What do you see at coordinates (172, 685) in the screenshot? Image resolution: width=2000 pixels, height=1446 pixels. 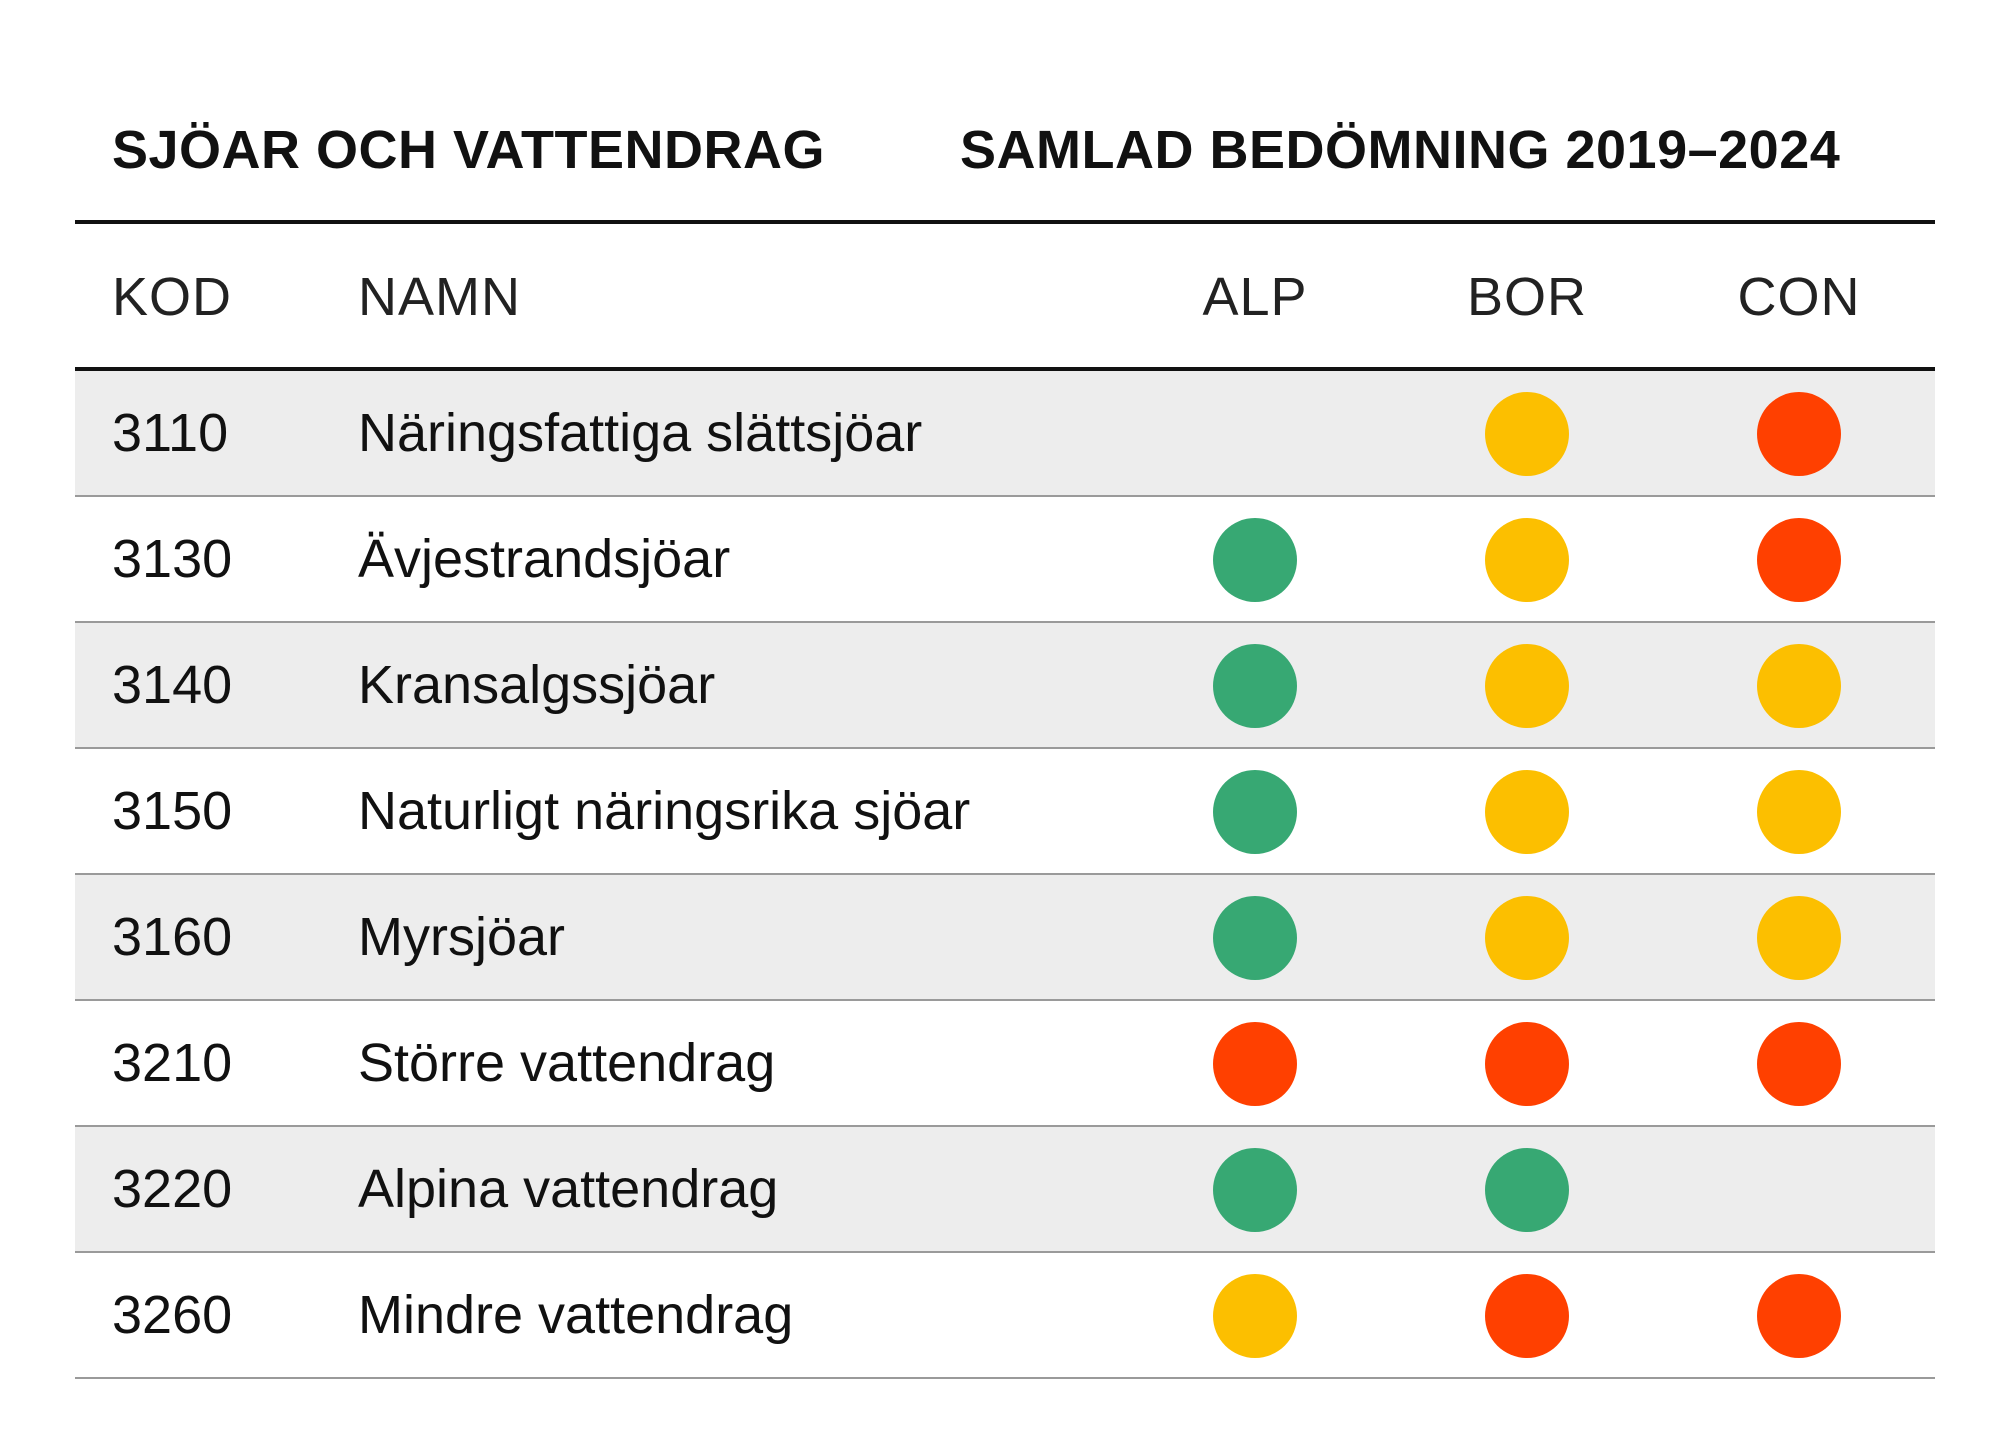 I see `habitat-code: 3140` at bounding box center [172, 685].